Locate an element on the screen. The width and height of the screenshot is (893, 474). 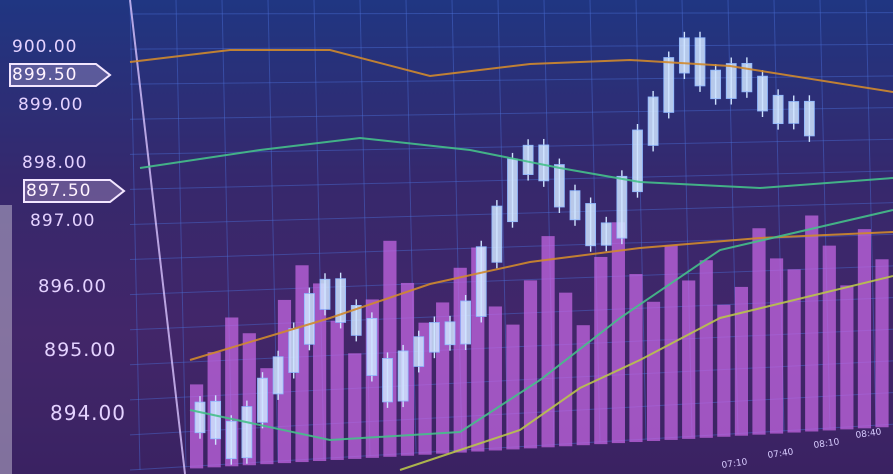
y-tick-label: 895.00 is located at coordinates (80, 350).